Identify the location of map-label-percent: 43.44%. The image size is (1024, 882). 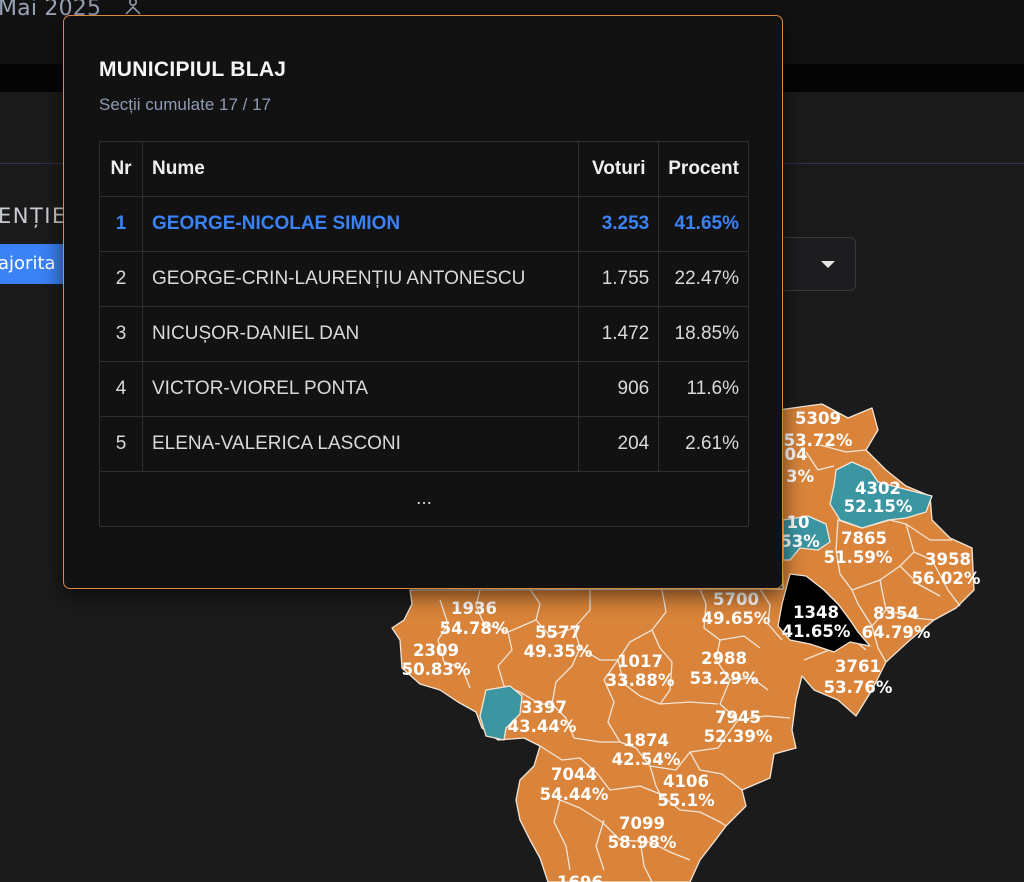
(542, 726).